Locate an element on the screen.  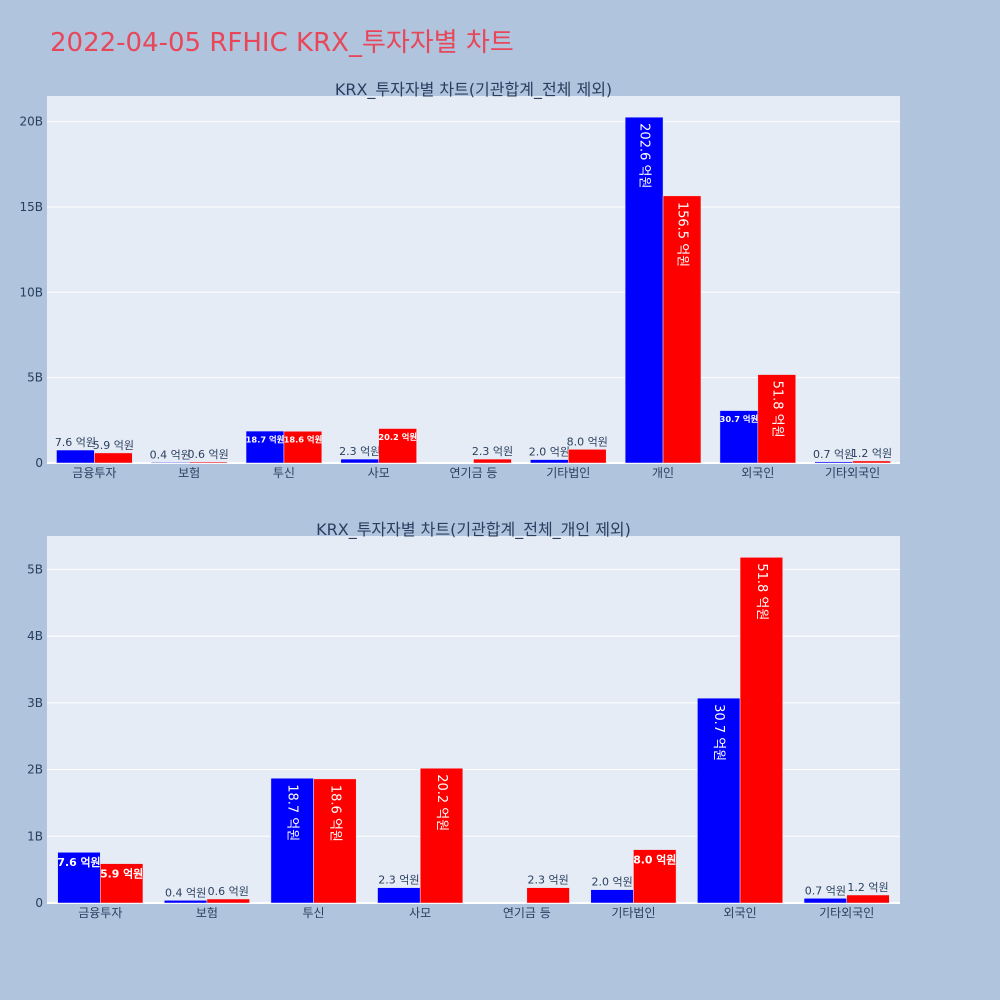
x-tick-label: 개인 is located at coordinates (663, 473).